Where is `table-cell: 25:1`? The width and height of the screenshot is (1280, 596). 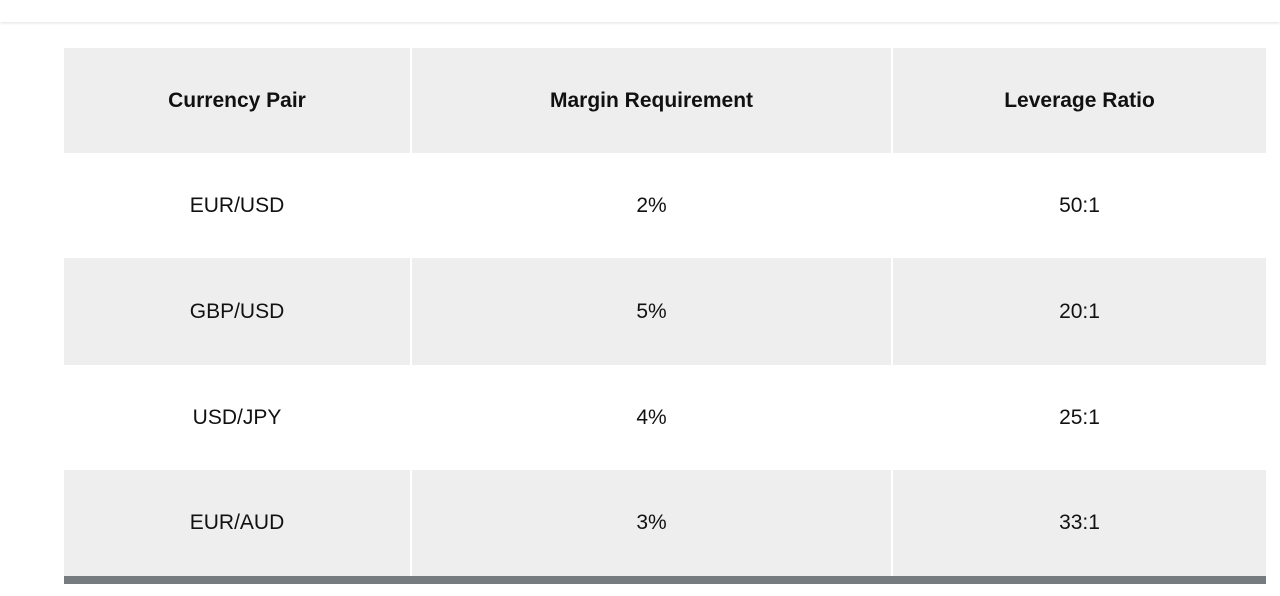
table-cell: 25:1 is located at coordinates (1079, 417).